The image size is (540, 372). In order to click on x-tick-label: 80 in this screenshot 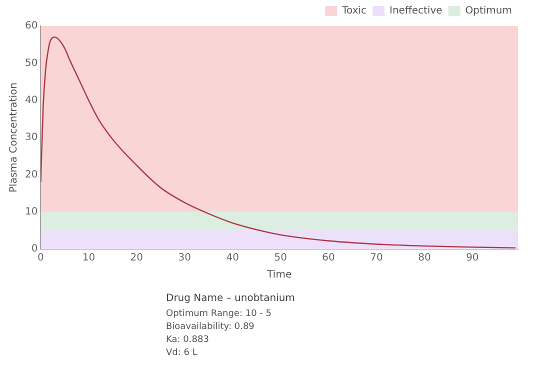, I will do `click(424, 258)`.